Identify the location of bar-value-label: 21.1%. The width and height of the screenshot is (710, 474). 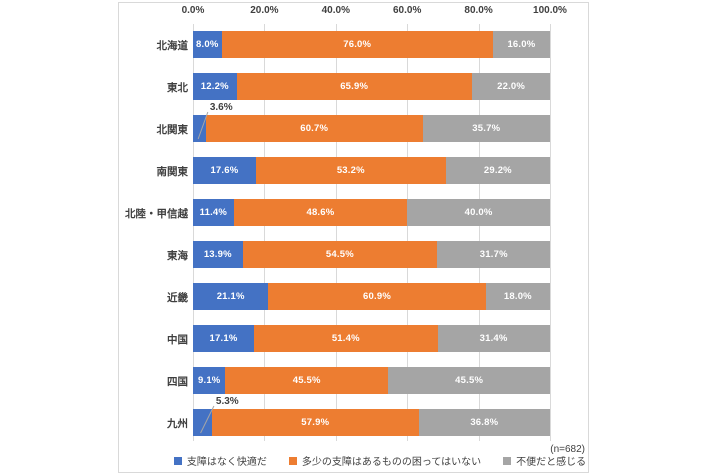
(230, 296).